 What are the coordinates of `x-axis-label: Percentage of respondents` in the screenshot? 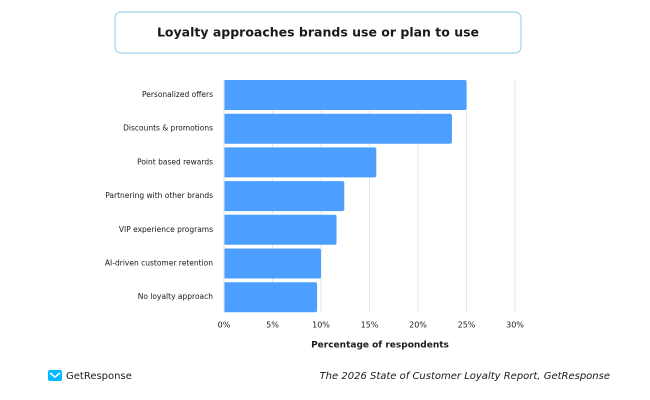 It's located at (380, 346).